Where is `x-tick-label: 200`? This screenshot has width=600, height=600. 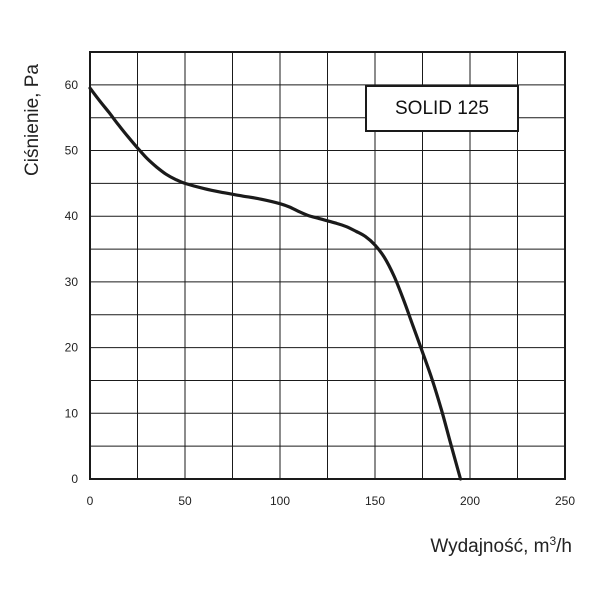
x-tick-label: 200 is located at coordinates (470, 501).